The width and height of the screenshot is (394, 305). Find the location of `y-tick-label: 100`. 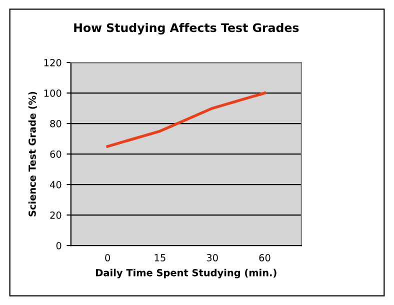

y-tick-label: 100 is located at coordinates (53, 93).